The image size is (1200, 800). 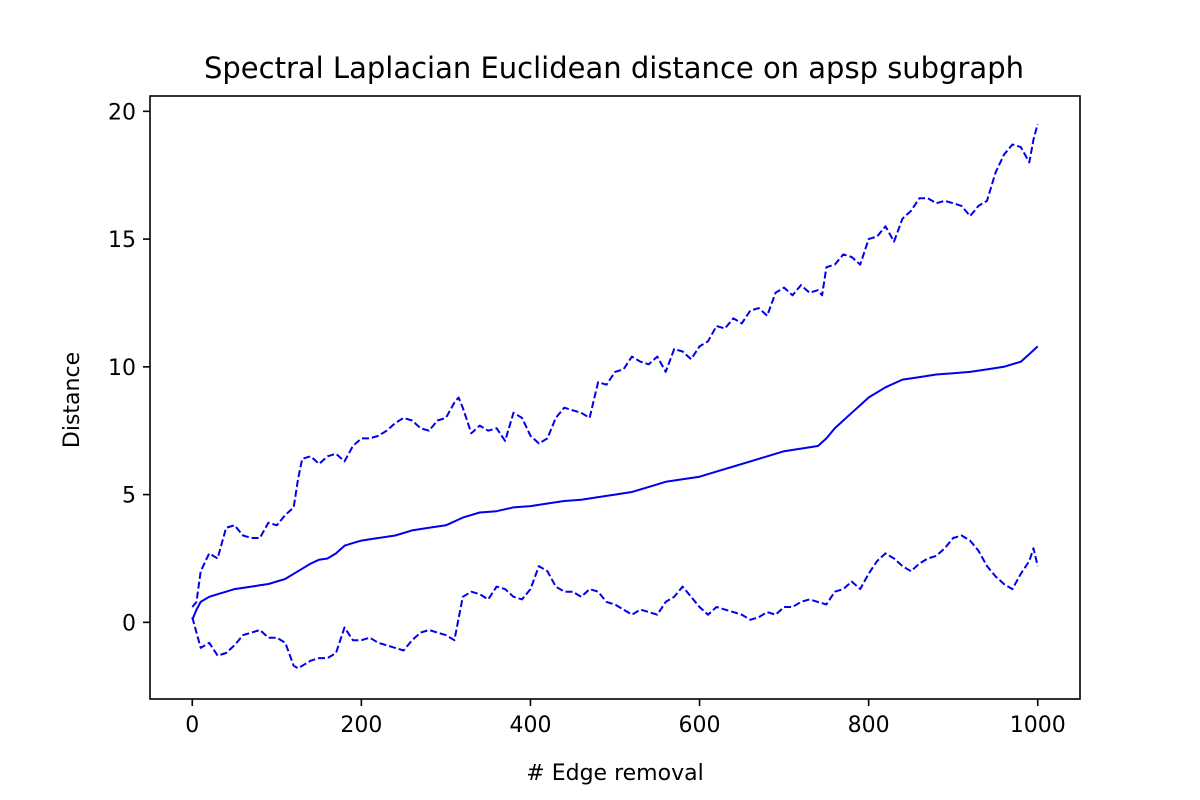 I want to click on y-tick-label: 10, so click(x=122, y=368).